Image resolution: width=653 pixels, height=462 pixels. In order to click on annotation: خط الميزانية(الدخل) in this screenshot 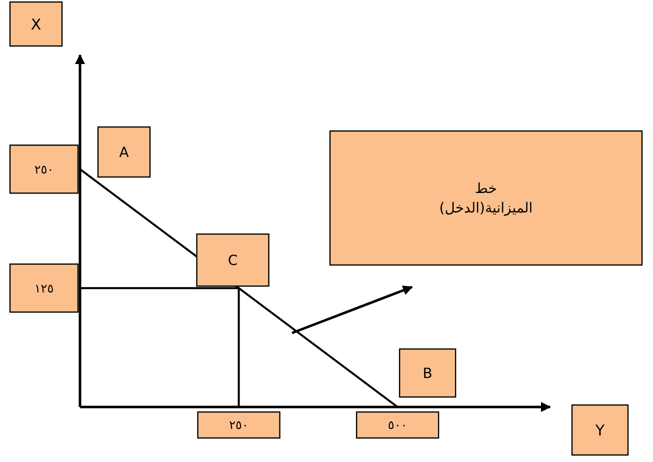, I will do `click(486, 199)`.